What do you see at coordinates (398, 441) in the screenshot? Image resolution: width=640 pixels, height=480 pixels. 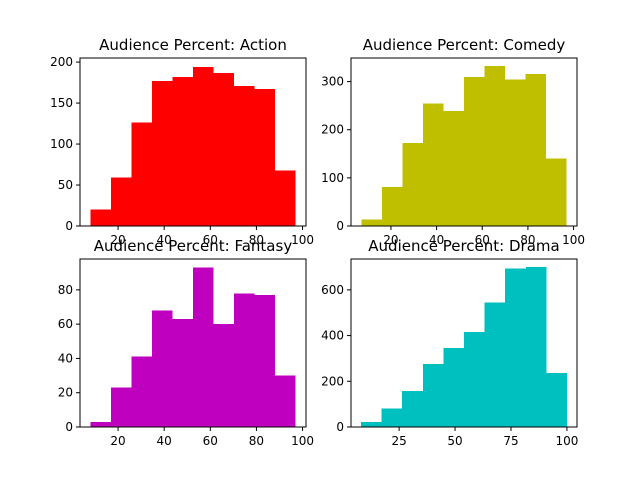 I see `x-tick-label: 25` at bounding box center [398, 441].